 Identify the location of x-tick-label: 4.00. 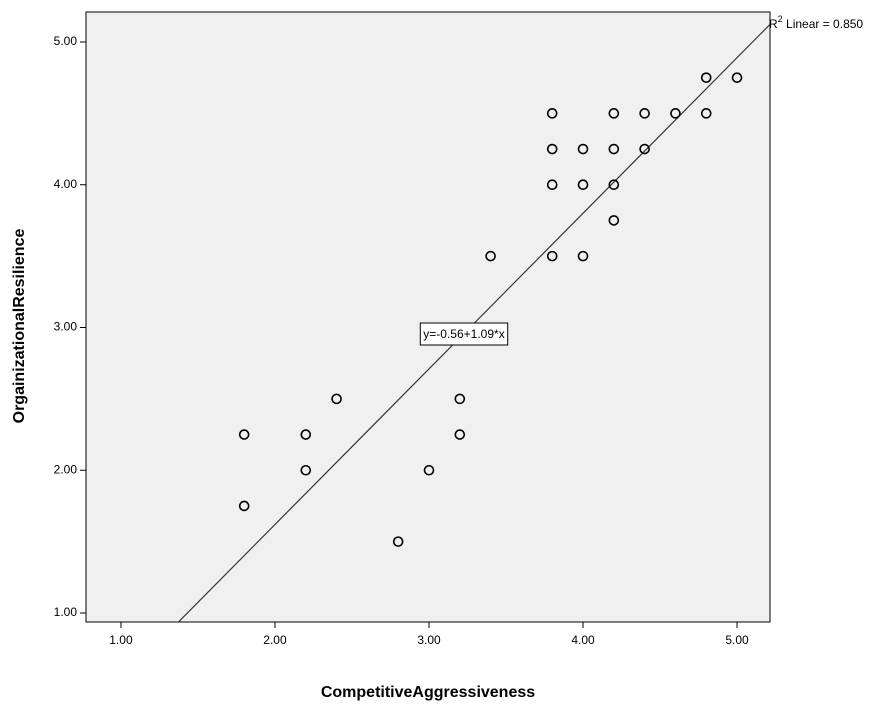
(583, 640).